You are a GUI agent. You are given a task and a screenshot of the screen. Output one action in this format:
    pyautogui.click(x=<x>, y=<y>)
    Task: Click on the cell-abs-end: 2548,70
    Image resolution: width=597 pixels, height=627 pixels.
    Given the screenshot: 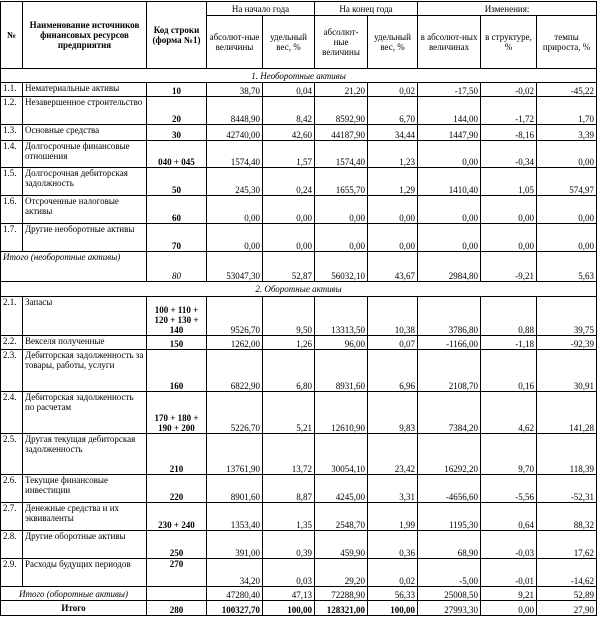 What is the action you would take?
    pyautogui.click(x=341, y=516)
    